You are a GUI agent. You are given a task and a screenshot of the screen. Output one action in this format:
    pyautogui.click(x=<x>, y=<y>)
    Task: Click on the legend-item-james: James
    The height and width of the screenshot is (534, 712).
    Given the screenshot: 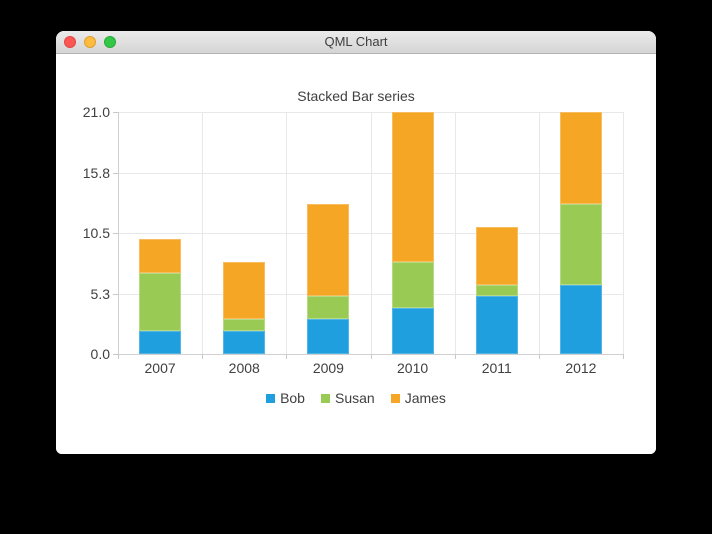 What is the action you would take?
    pyautogui.click(x=418, y=398)
    